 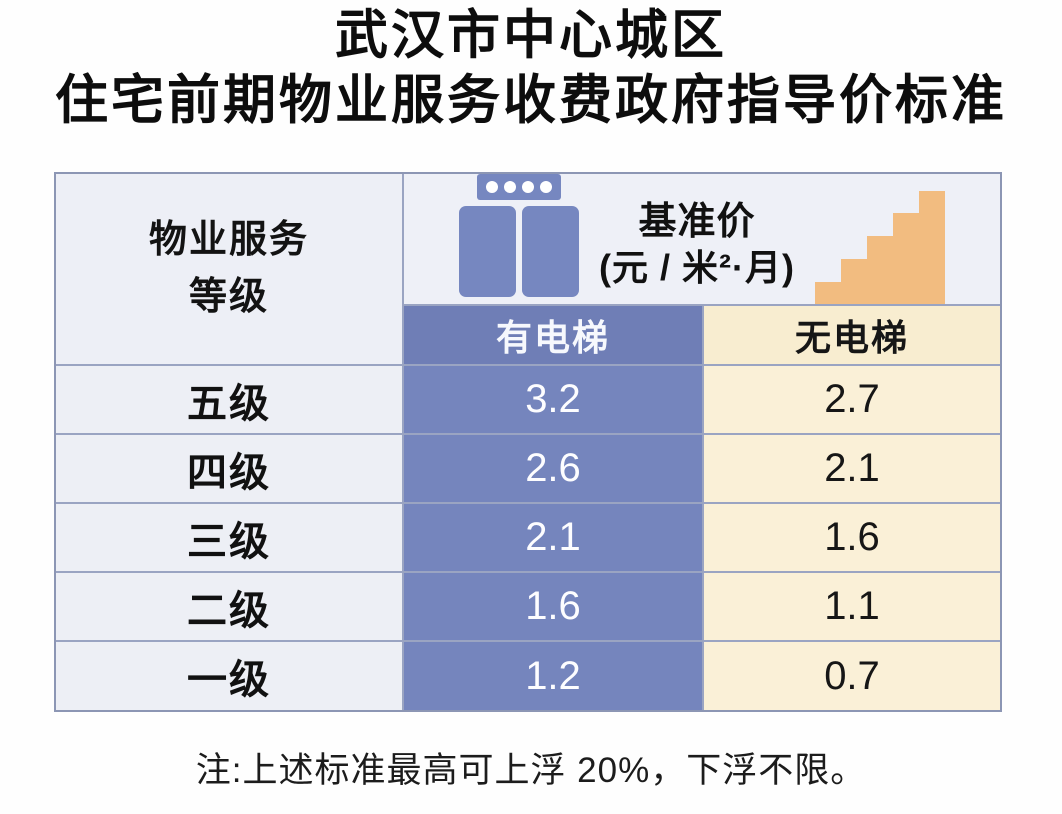 What do you see at coordinates (852, 335) in the screenshot?
I see `column-header-without-elevator: 无电梯` at bounding box center [852, 335].